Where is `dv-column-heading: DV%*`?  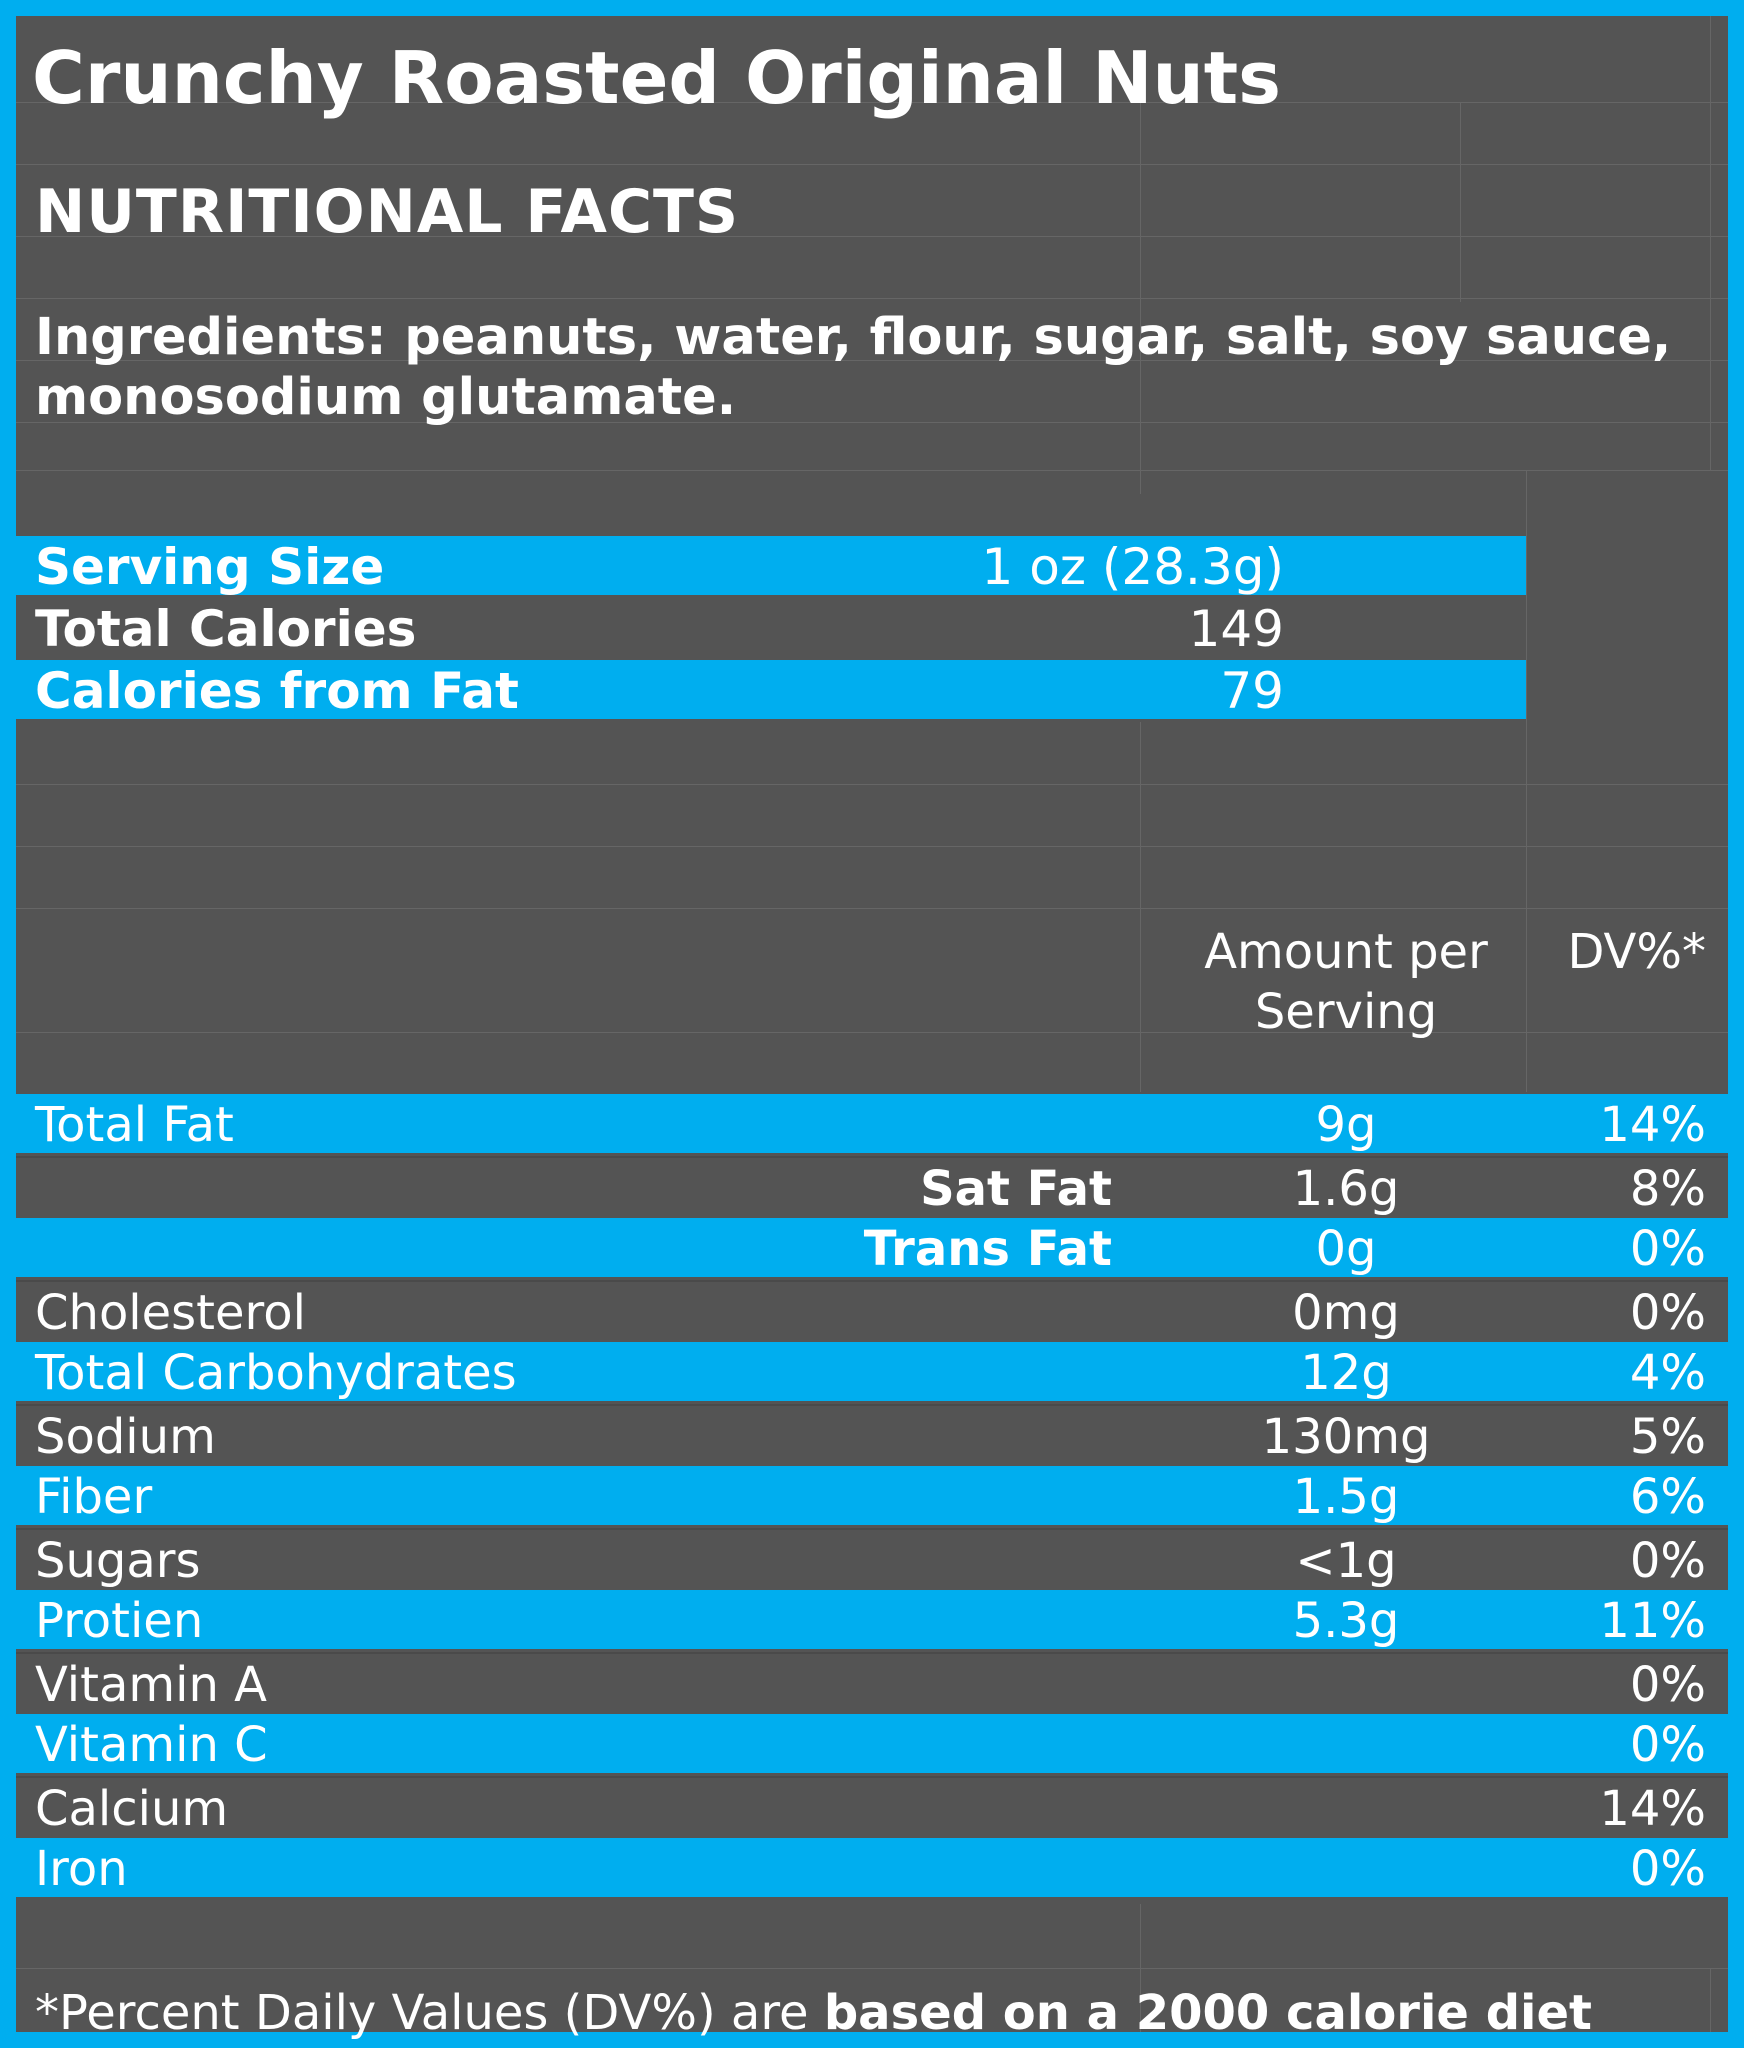 dv-column-heading: DV%* is located at coordinates (1636, 952).